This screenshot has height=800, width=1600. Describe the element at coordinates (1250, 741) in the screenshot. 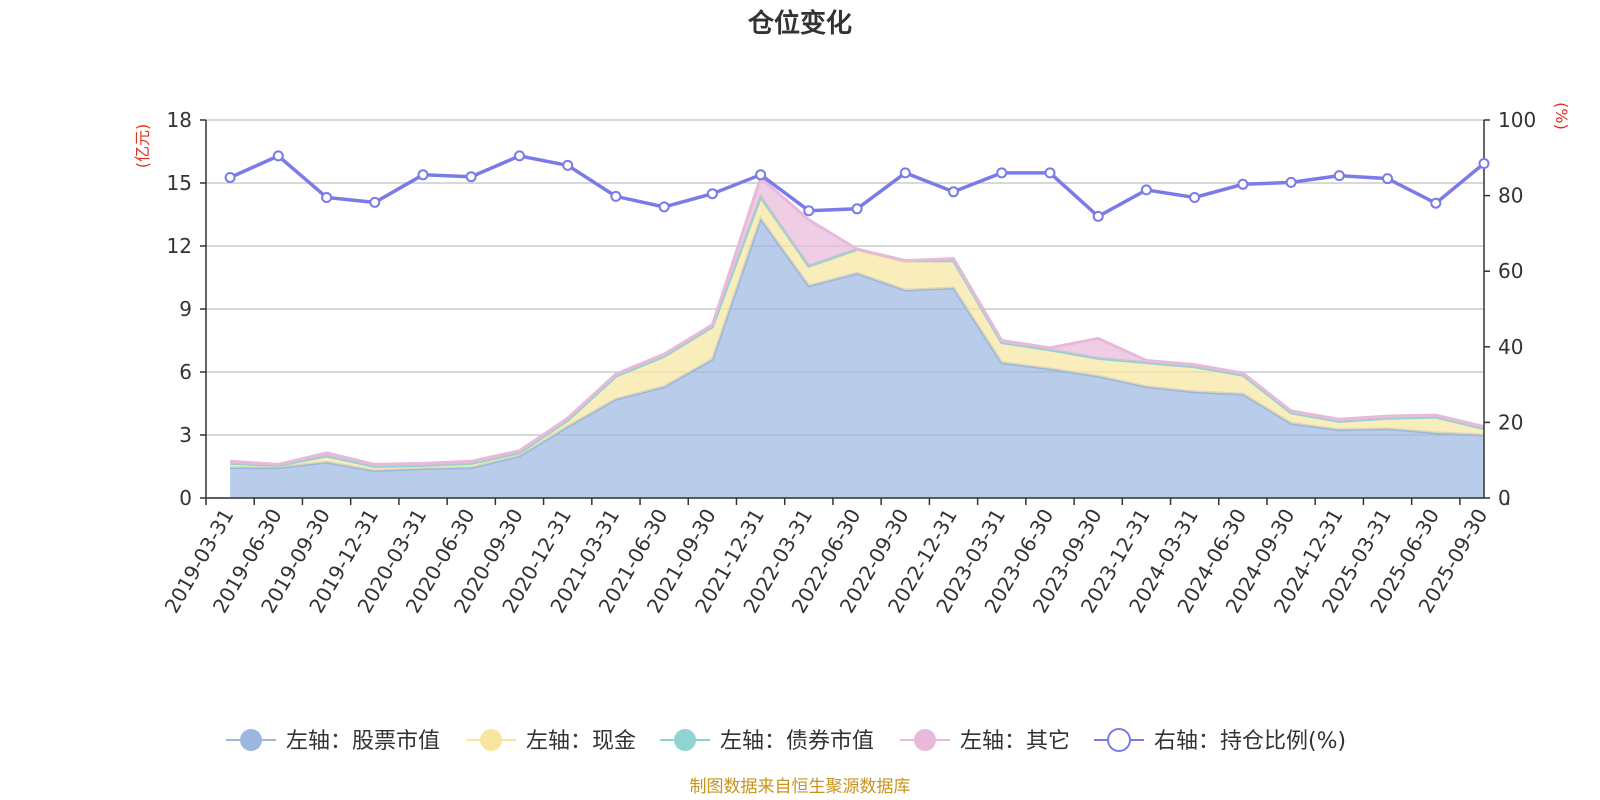

I see `legend-label: 右轴：持仓比例(%)` at that location.